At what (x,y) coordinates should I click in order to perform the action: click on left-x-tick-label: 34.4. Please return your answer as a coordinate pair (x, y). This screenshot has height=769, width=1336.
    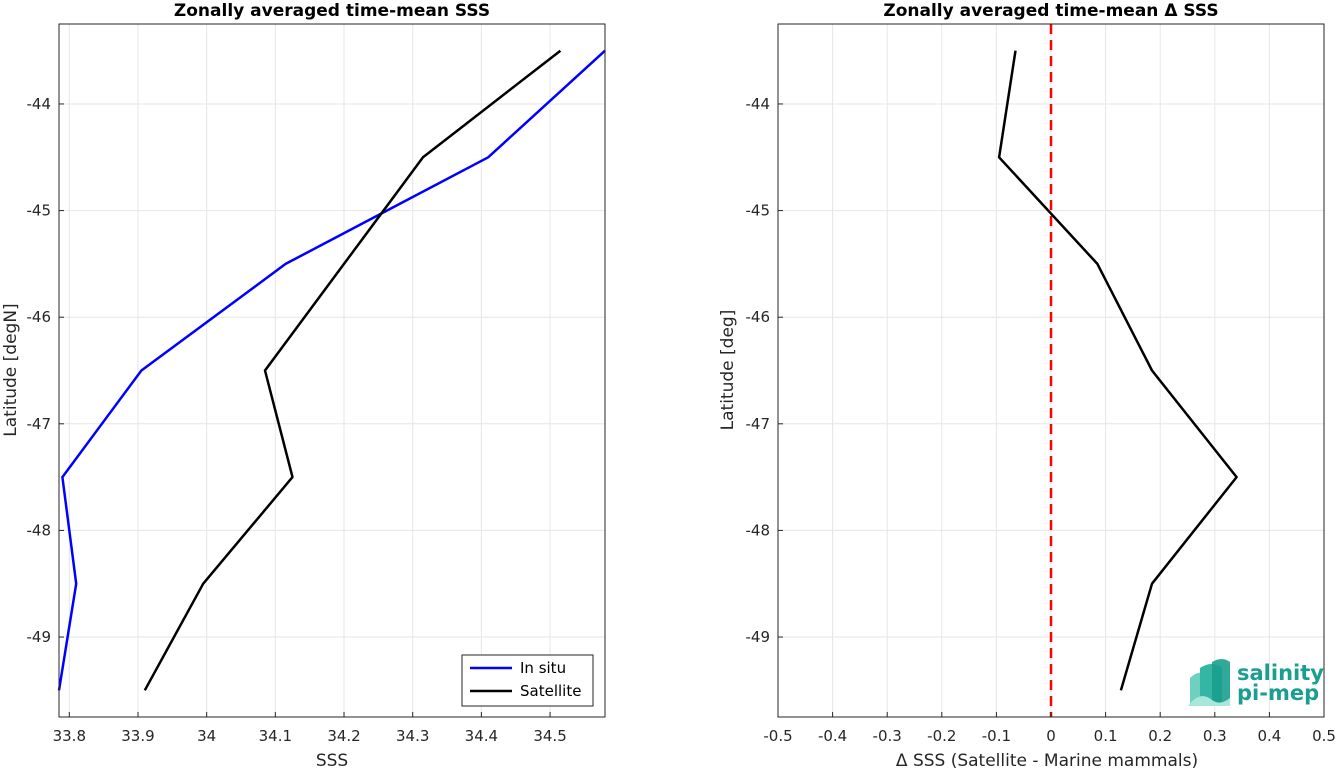
    Looking at the image, I should click on (481, 736).